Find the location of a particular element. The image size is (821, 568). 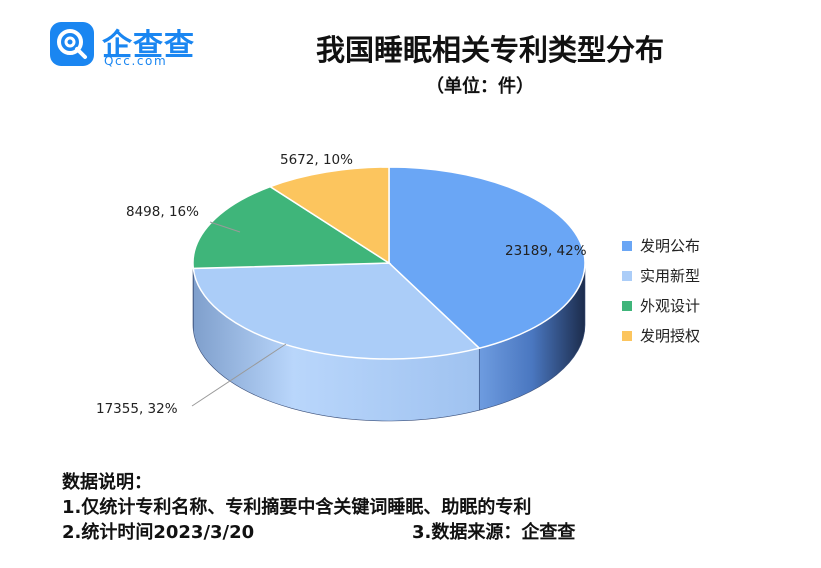

qcc-logo-icon is located at coordinates (72, 44).